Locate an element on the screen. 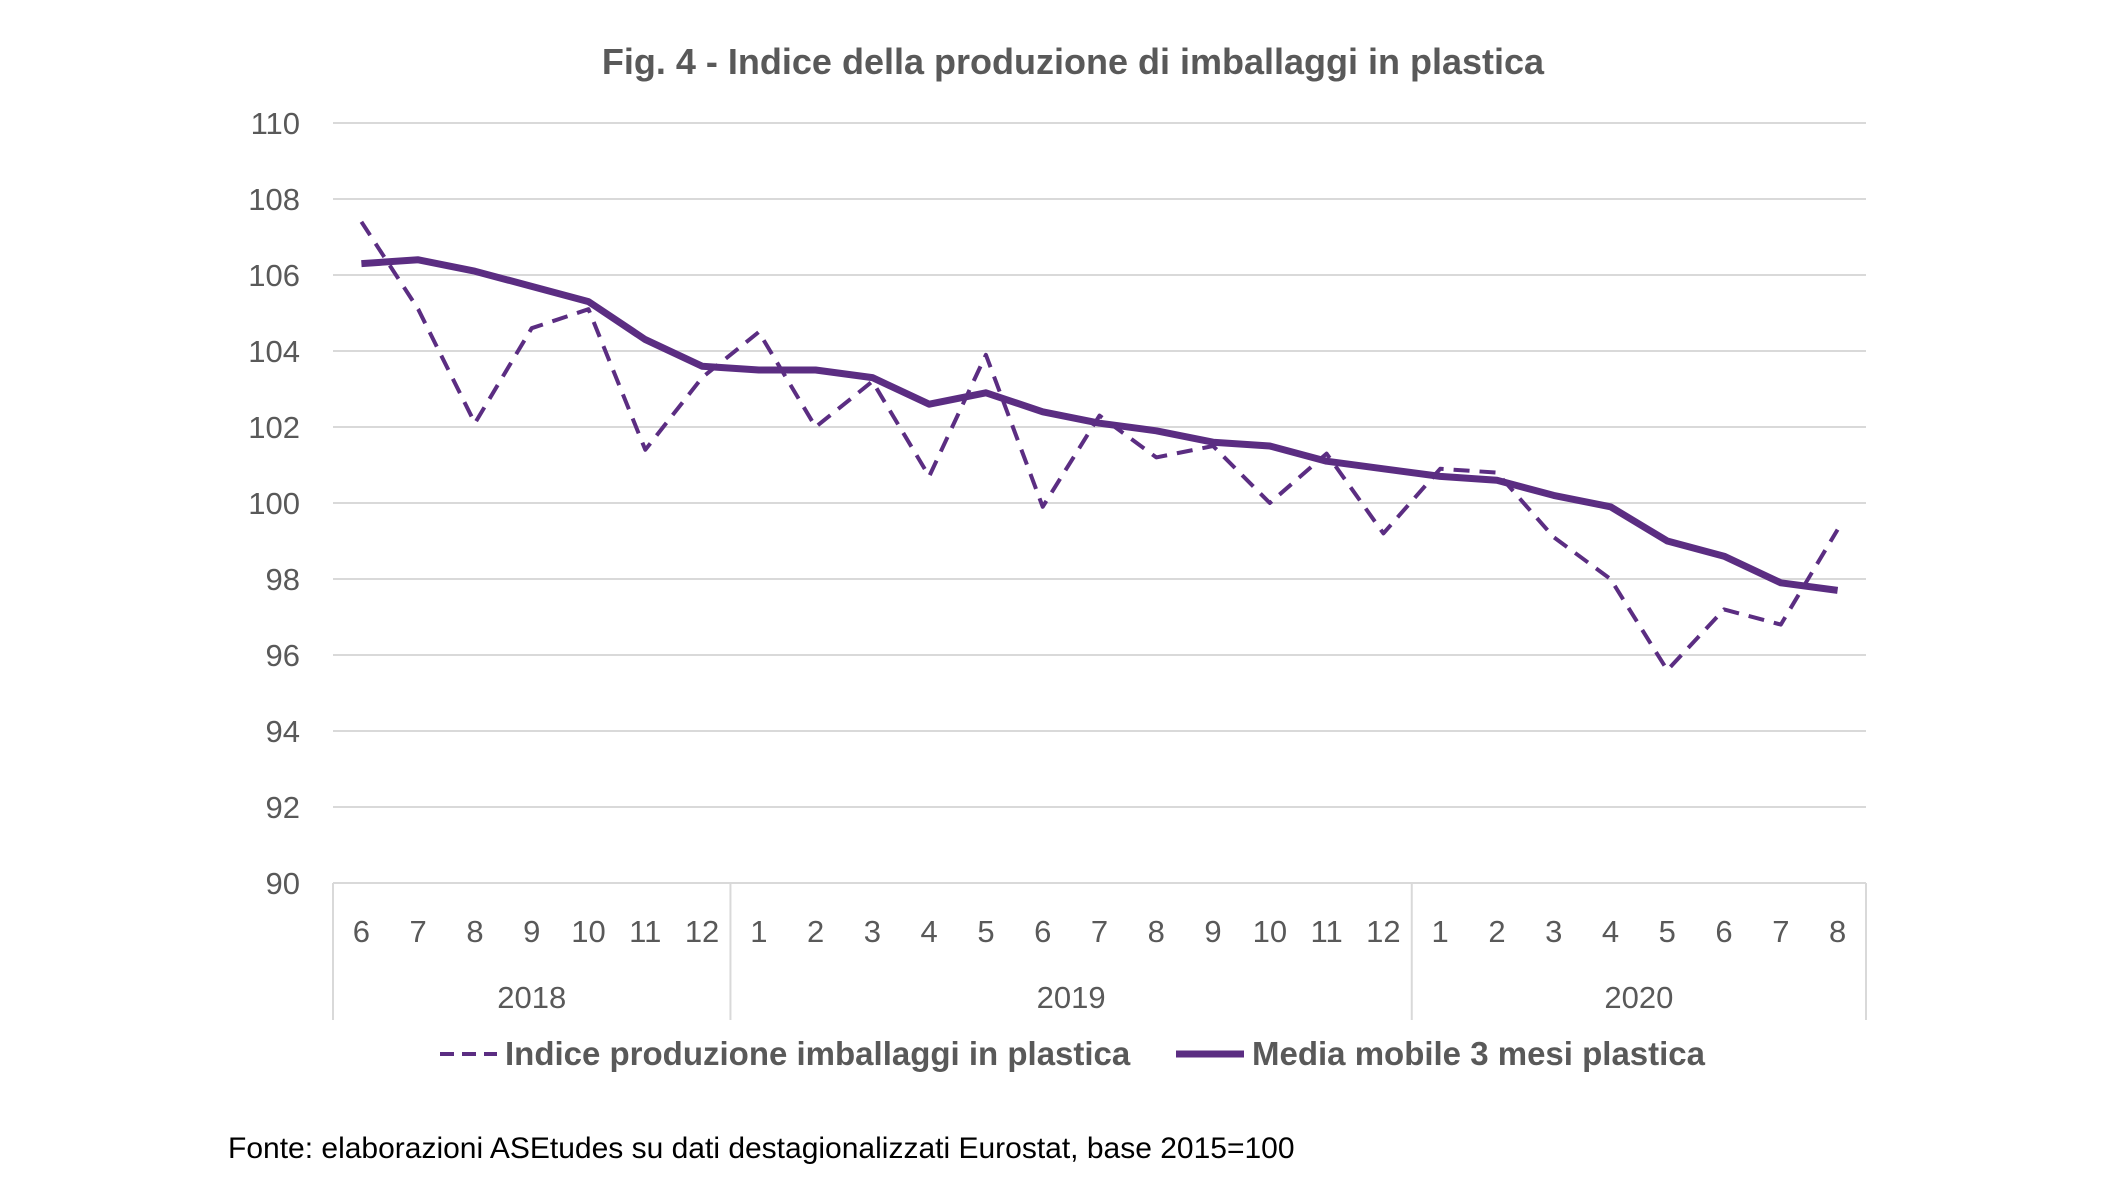 Image resolution: width=2104 pixels, height=1204 pixels. y-tick-label: 104 is located at coordinates (274, 351).